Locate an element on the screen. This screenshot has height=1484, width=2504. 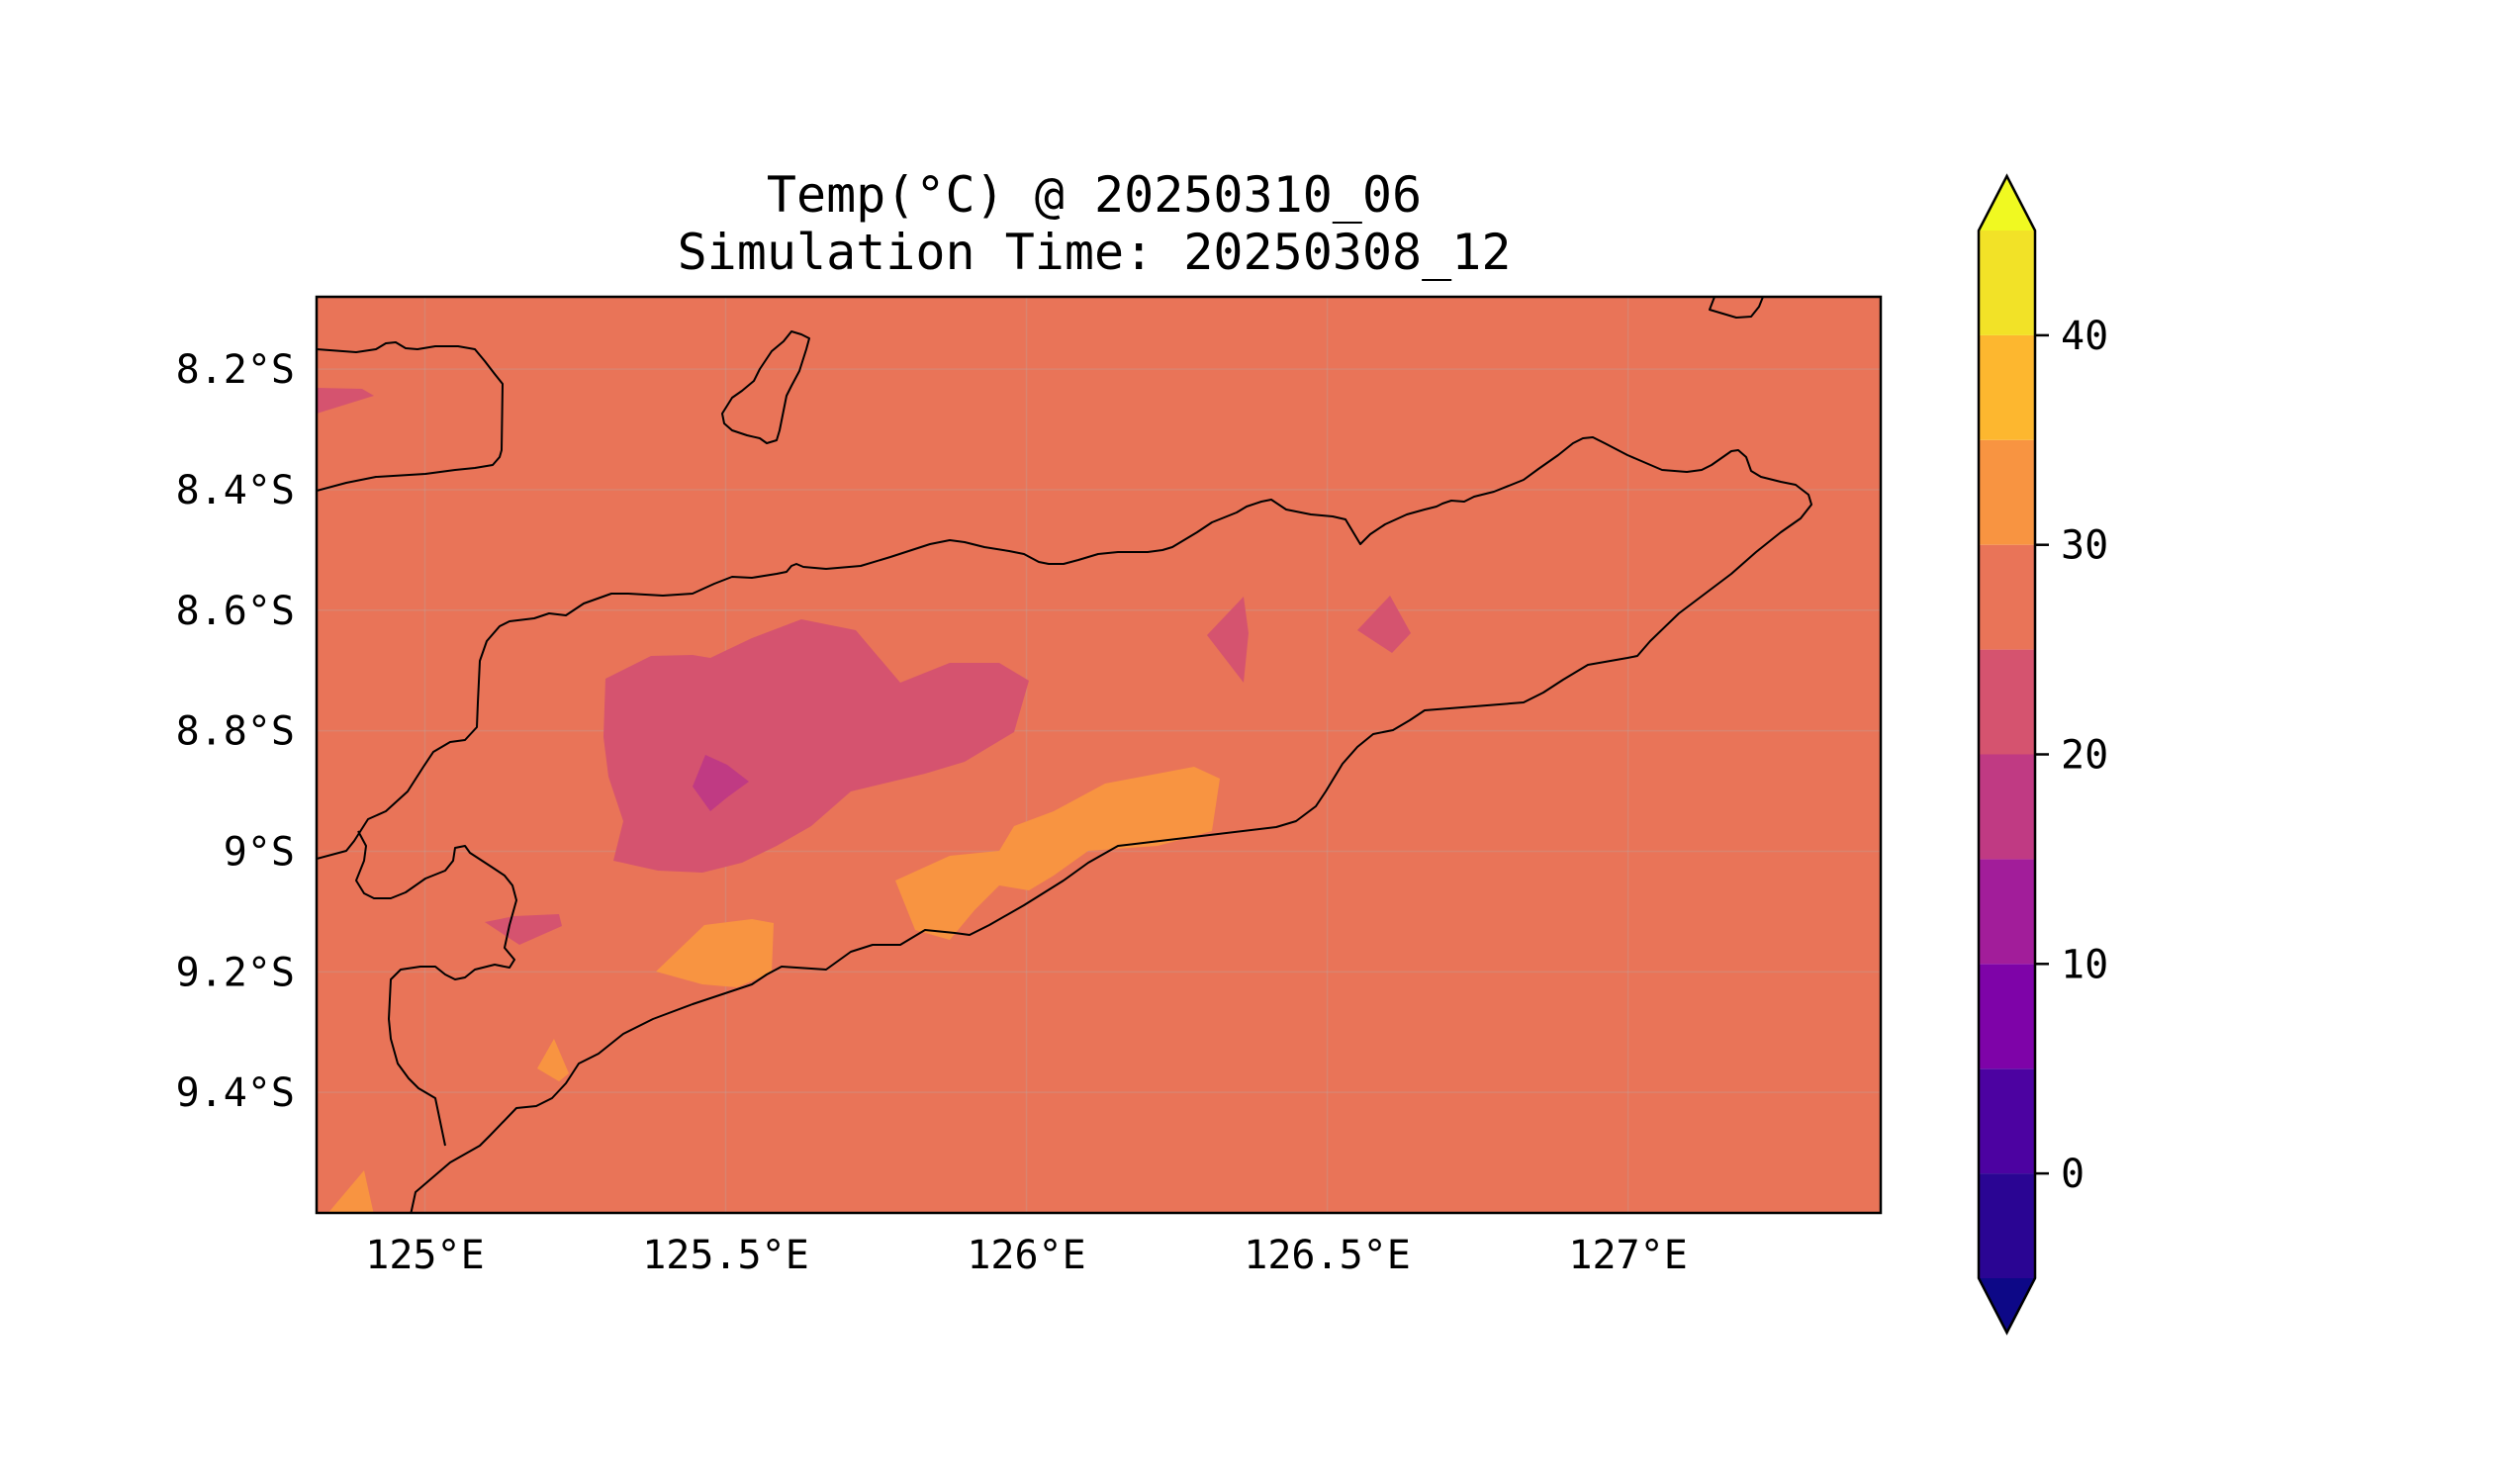
coastline-atauro-island is located at coordinates (765, 387).